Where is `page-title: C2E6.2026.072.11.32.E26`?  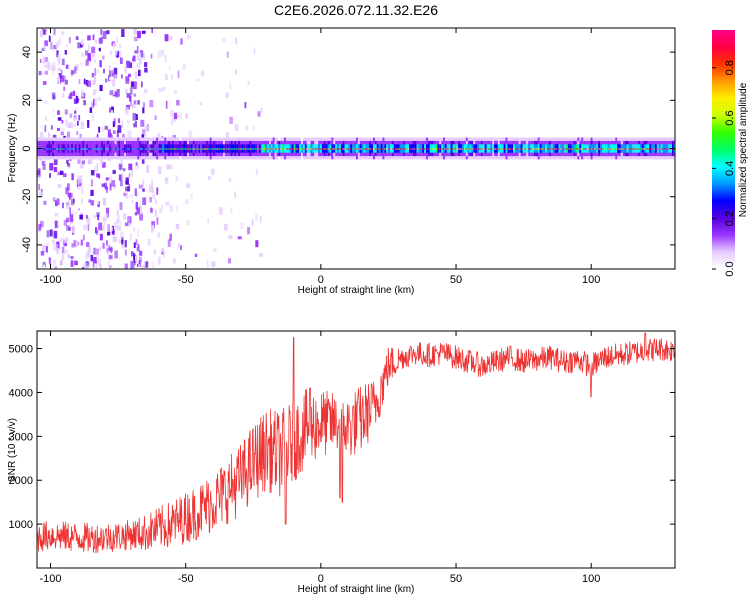 page-title: C2E6.2026.072.11.32.E26 is located at coordinates (356, 10).